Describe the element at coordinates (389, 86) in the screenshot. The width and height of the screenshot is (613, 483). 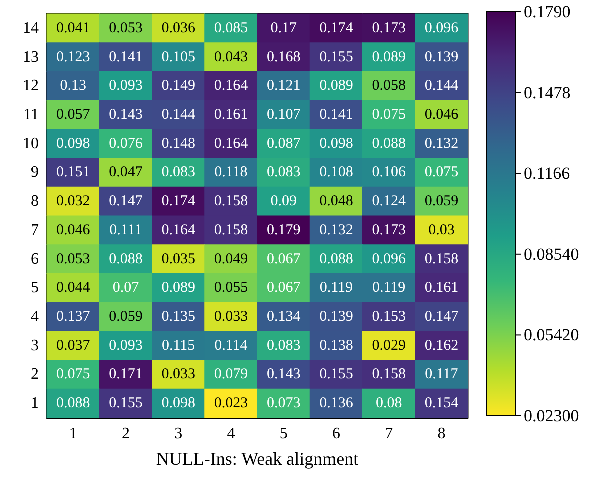
I see `data-label: 0.058` at that location.